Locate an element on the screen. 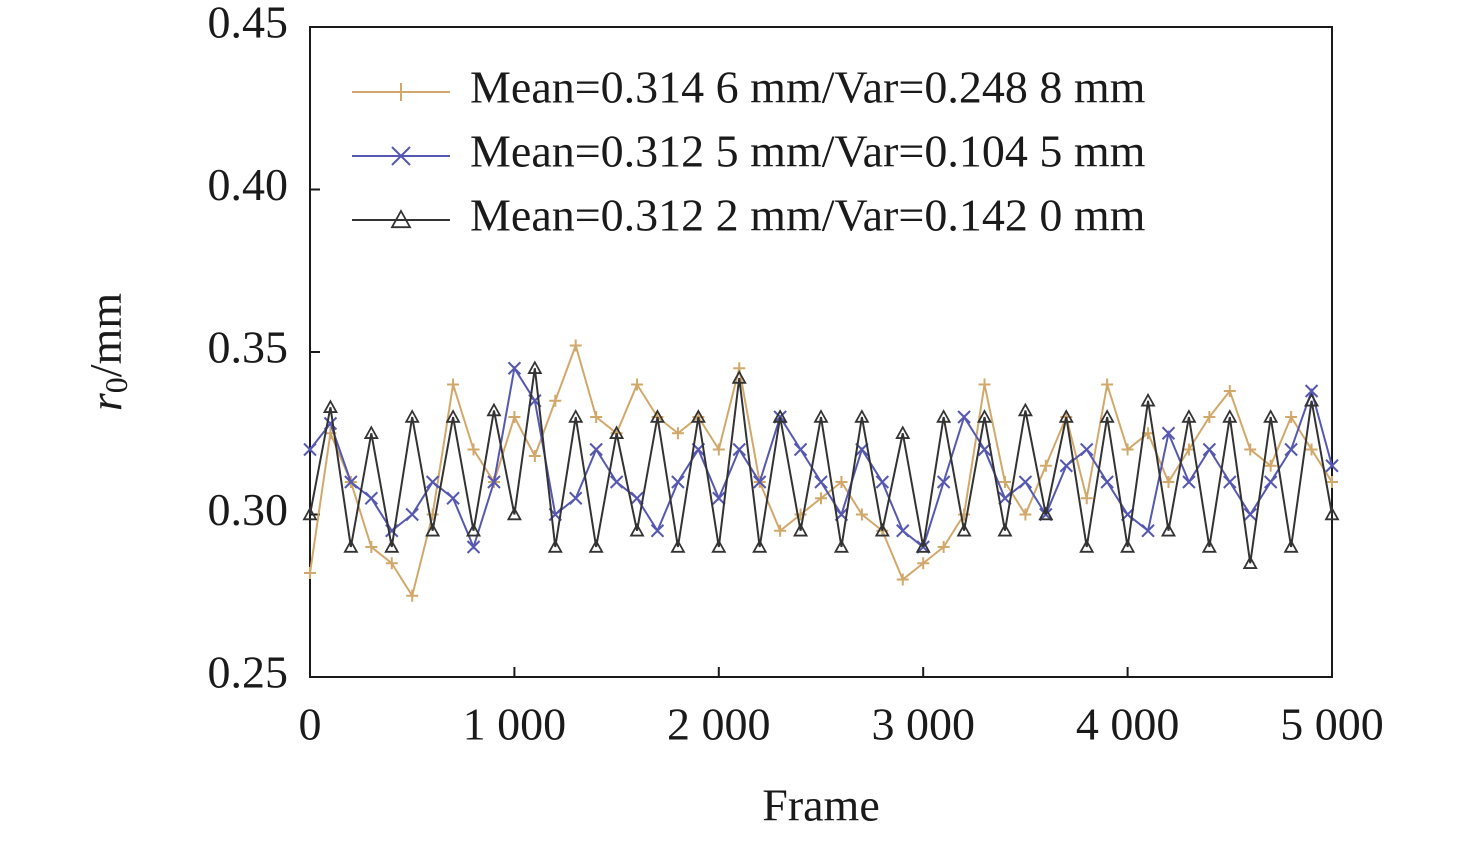  y-axis-label: r0/mm is located at coordinates (107, 352).